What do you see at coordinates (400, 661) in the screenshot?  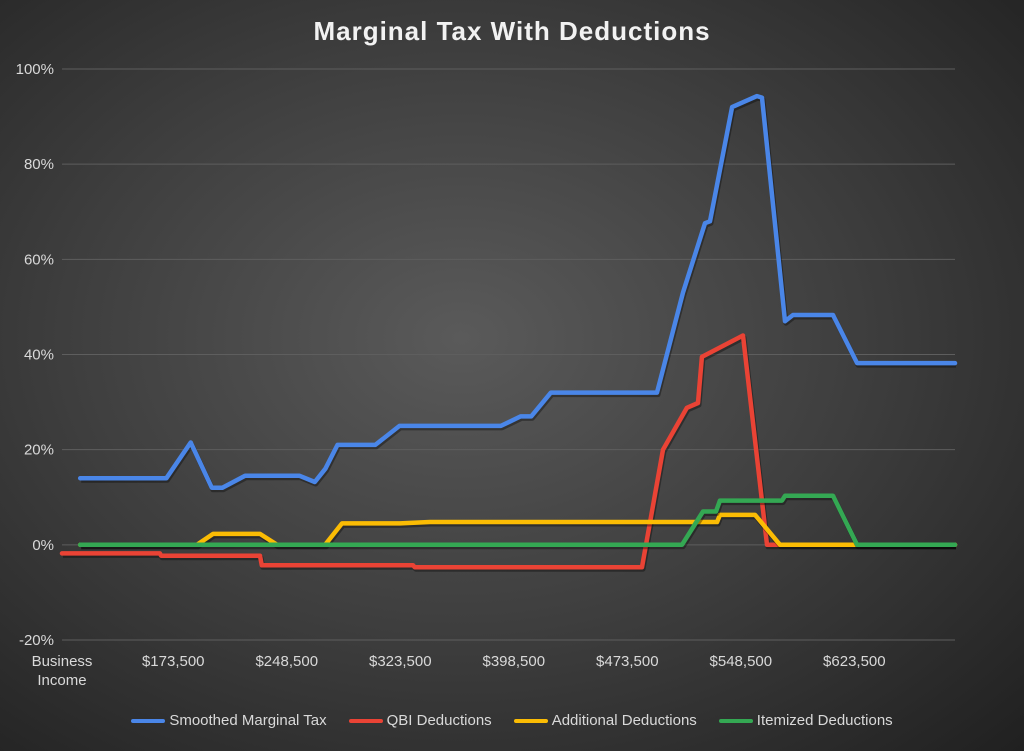 I see `x-tick-label: $323,500` at bounding box center [400, 661].